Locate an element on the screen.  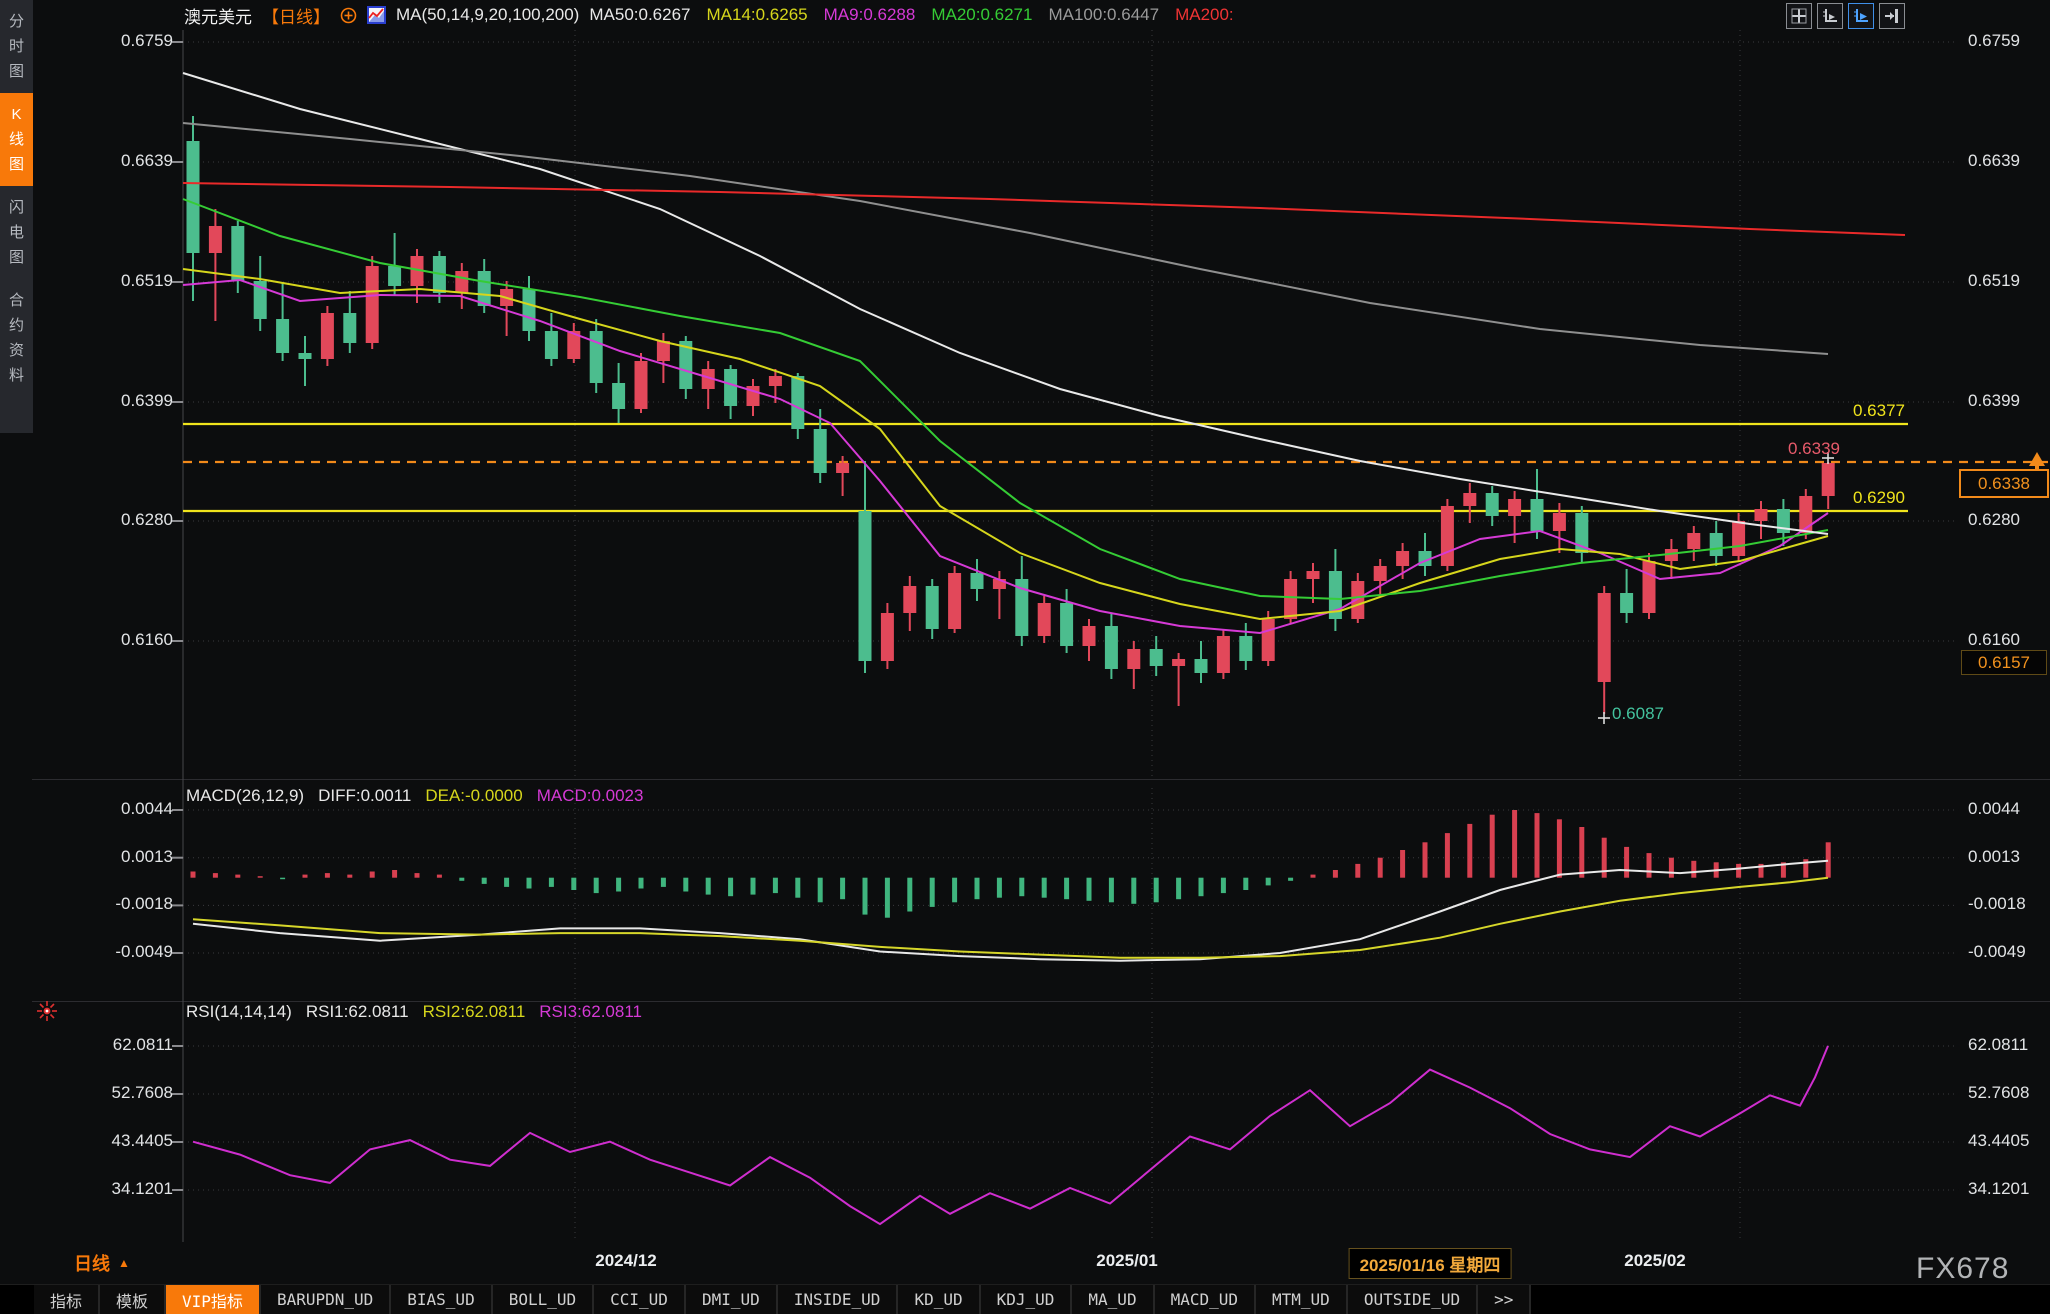
compare-icon is located at coordinates (348, 15).